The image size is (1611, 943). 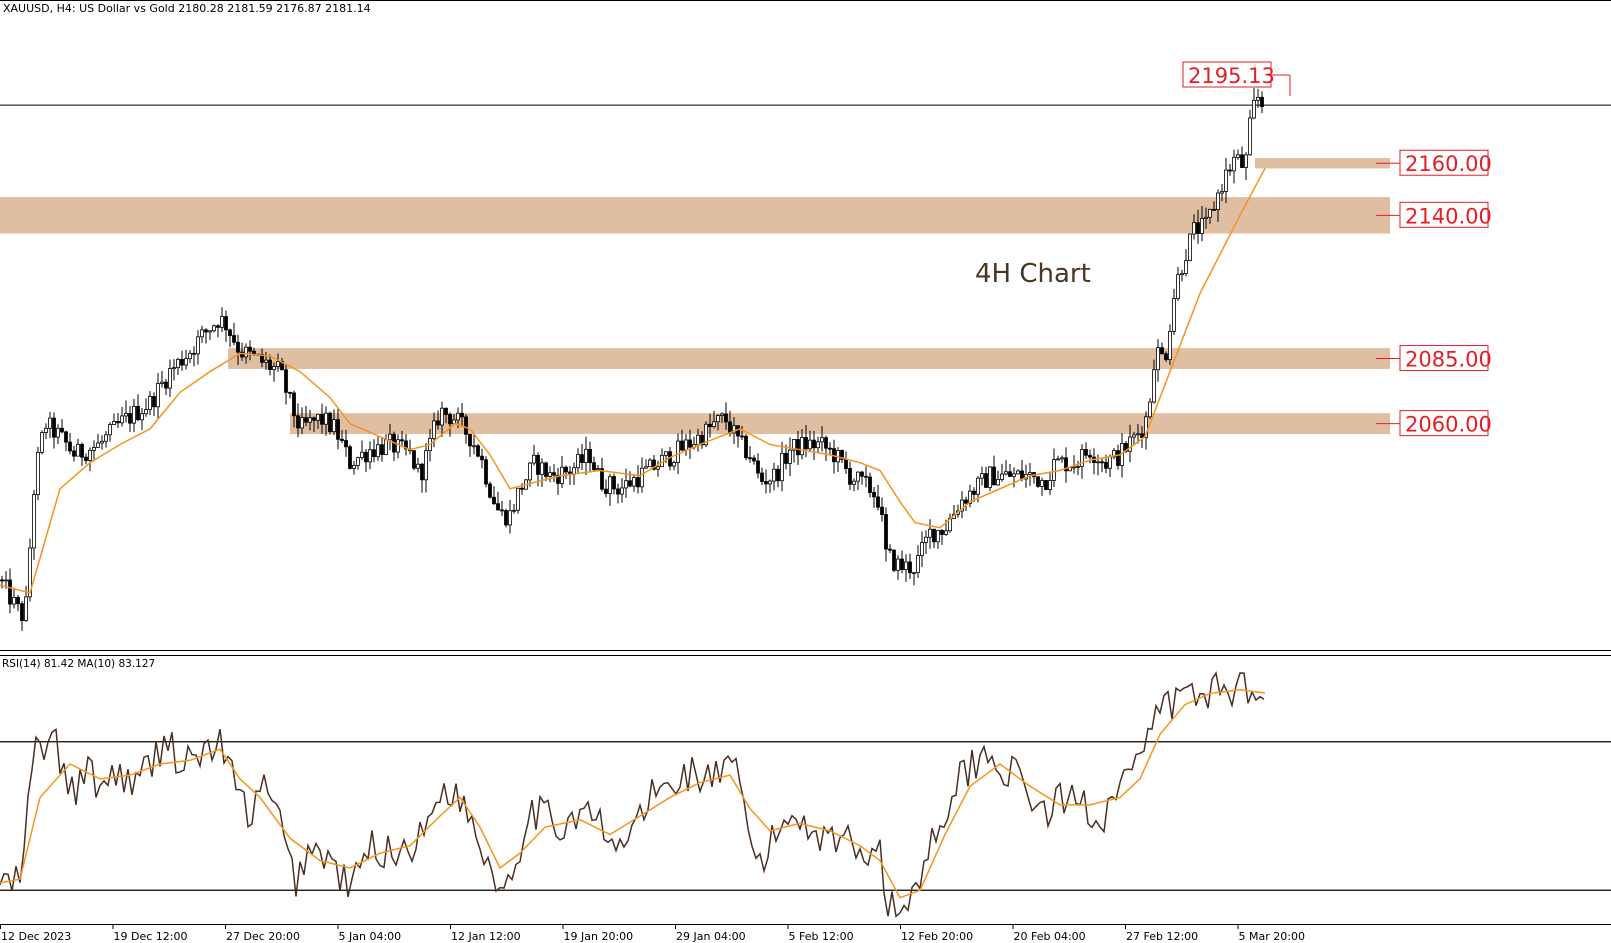 What do you see at coordinates (151, 936) in the screenshot?
I see `x-tick-label: 19 Dec 12:00` at bounding box center [151, 936].